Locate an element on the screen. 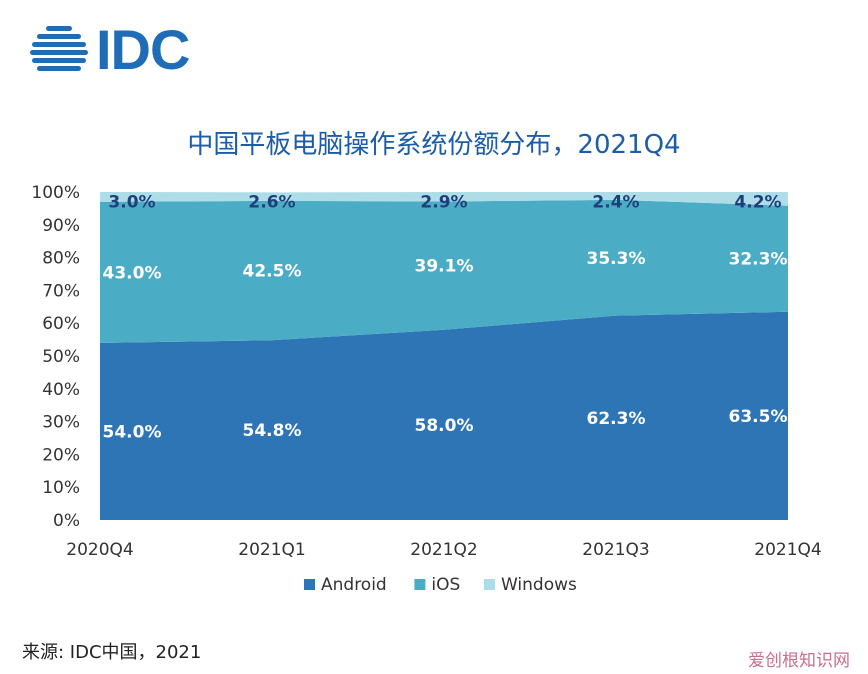  y-tick-label: 10% is located at coordinates (61, 488).